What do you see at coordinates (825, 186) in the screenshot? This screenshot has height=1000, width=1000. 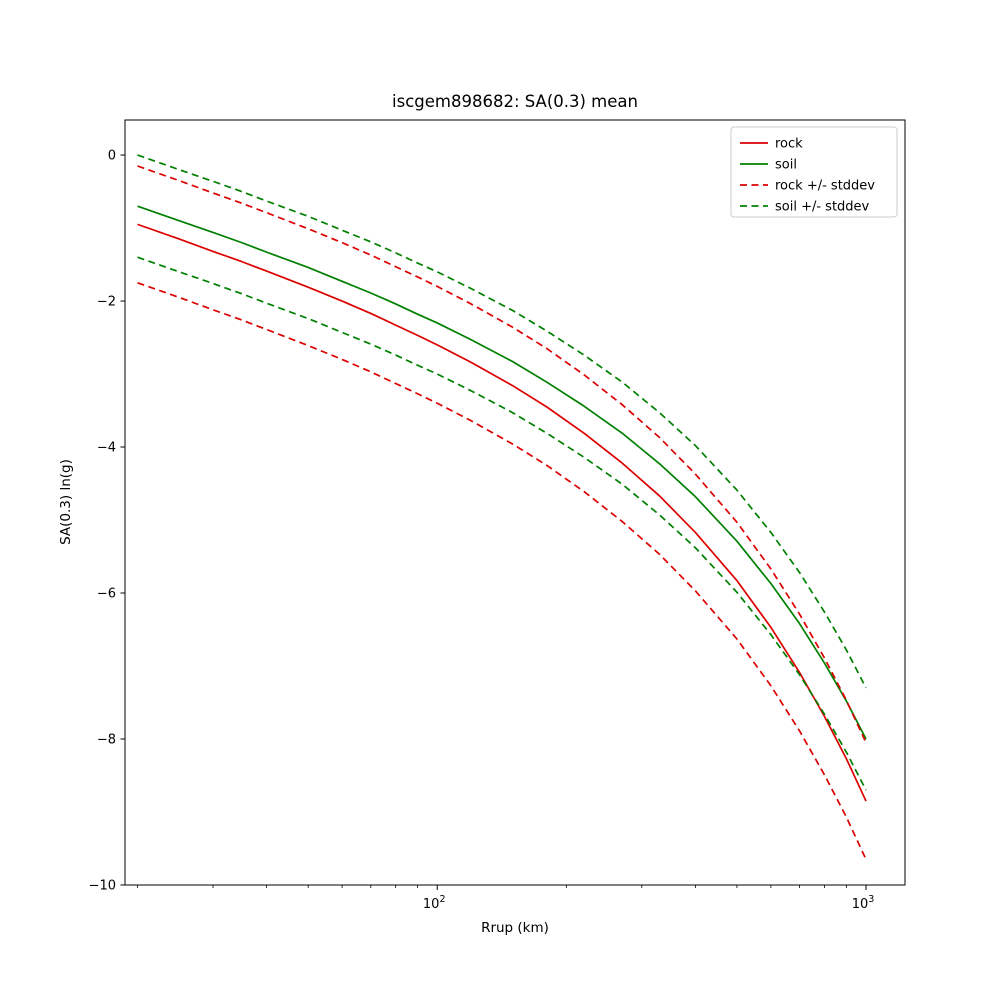 I see `legend-label: rock +/- stddev` at bounding box center [825, 186].